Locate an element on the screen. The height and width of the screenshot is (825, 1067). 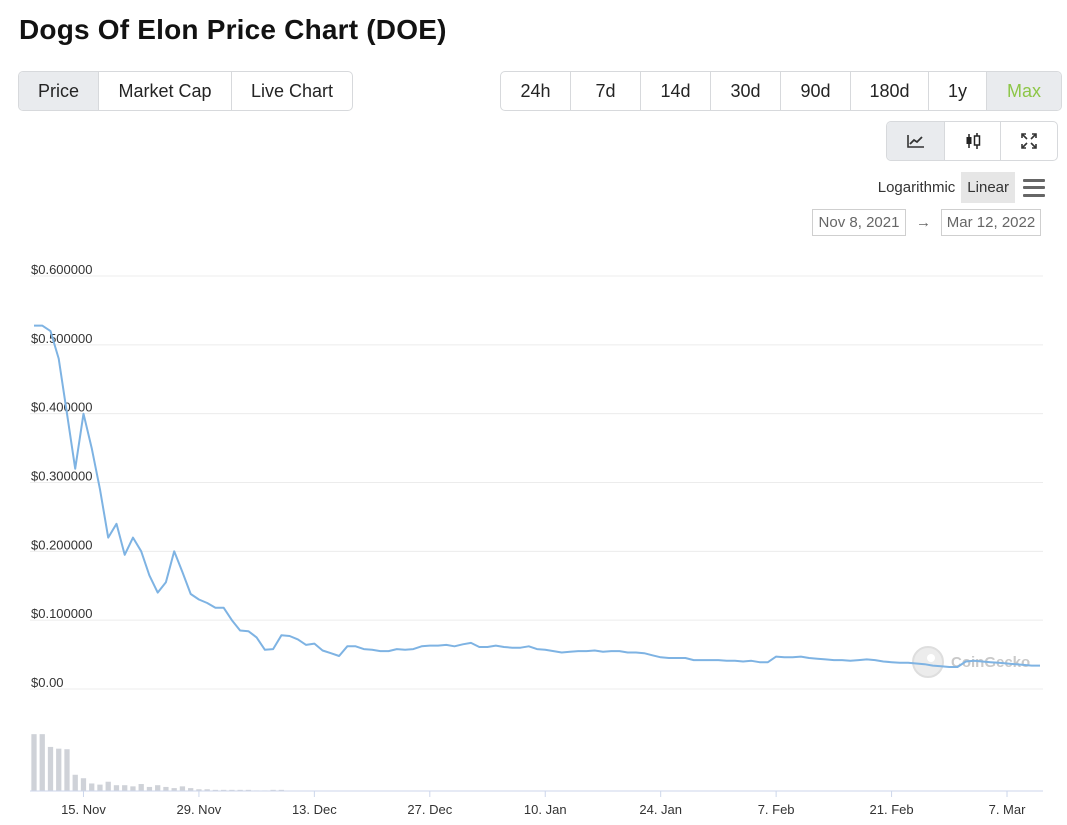
range-7d-button: 7d is located at coordinates (606, 91).